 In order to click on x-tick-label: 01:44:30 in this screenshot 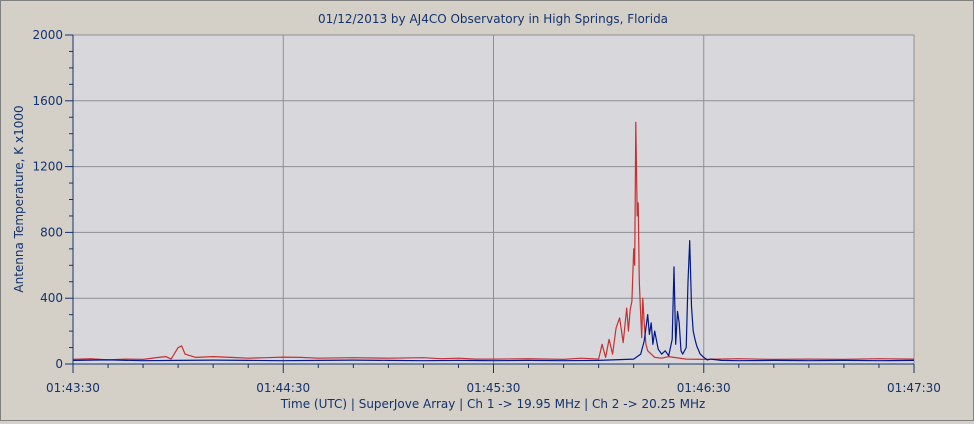, I will do `click(283, 388)`.